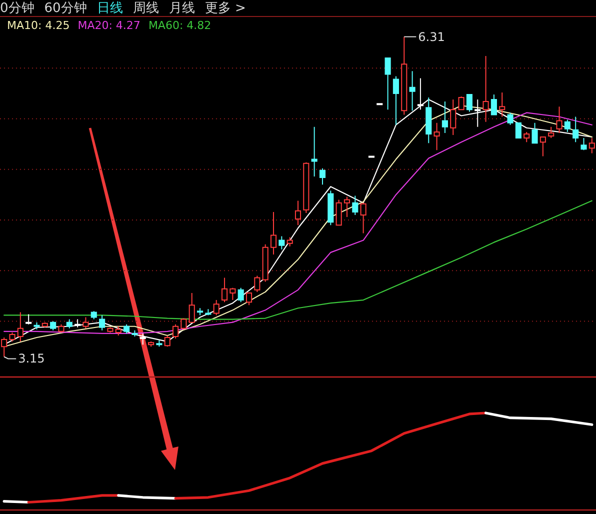 The height and width of the screenshot is (514, 596). I want to click on text: 周线, so click(145, 8).